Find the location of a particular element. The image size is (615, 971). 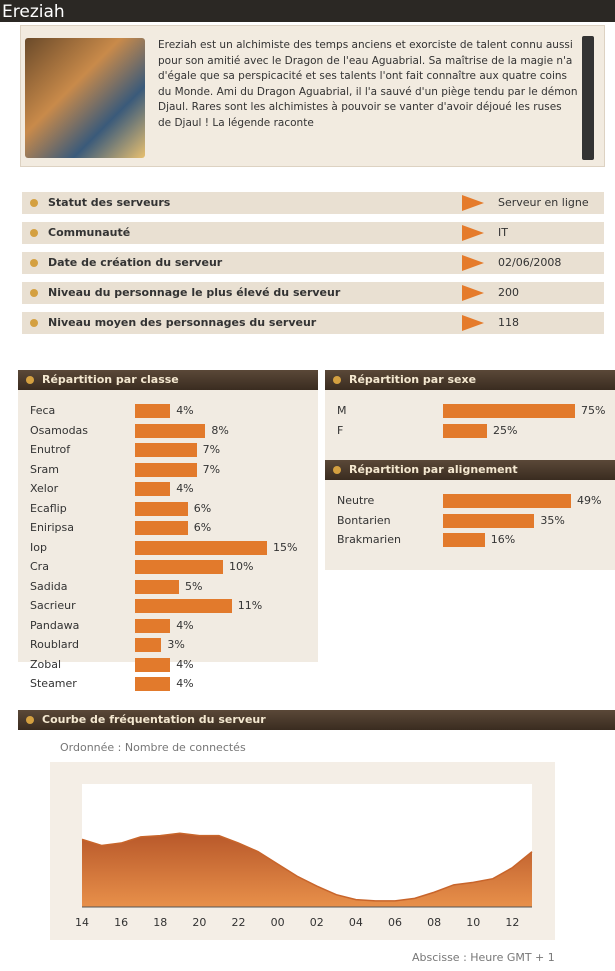

x-tick-label: 18 is located at coordinates (160, 922).